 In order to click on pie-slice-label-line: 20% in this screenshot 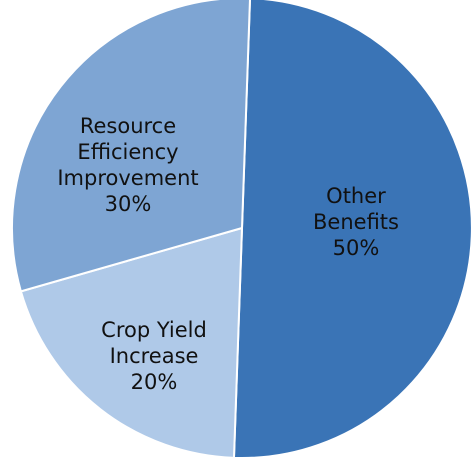, I will do `click(154, 382)`.